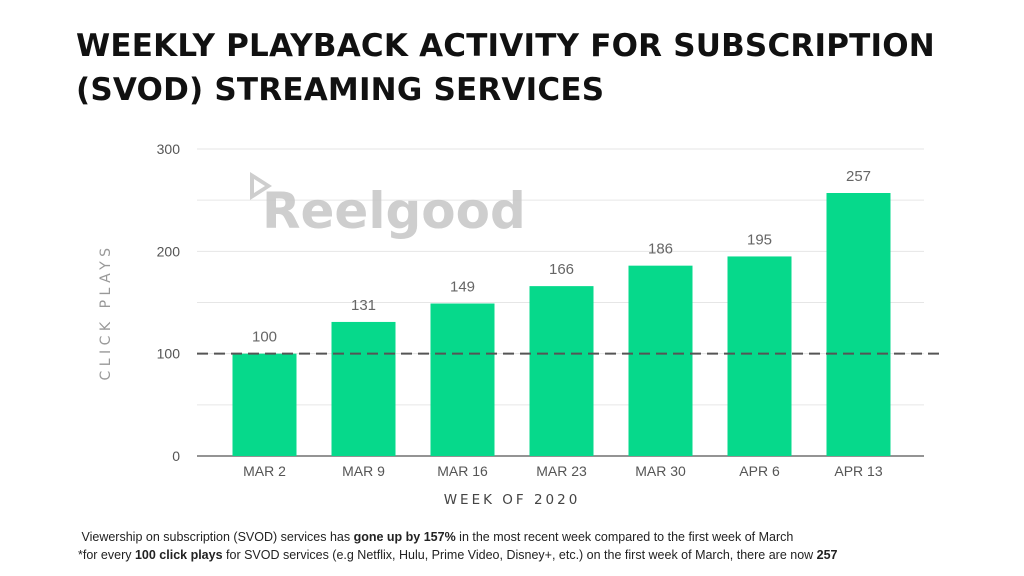  Describe the element at coordinates (462, 471) in the screenshot. I see `x-tick-label: MAR 16` at that location.